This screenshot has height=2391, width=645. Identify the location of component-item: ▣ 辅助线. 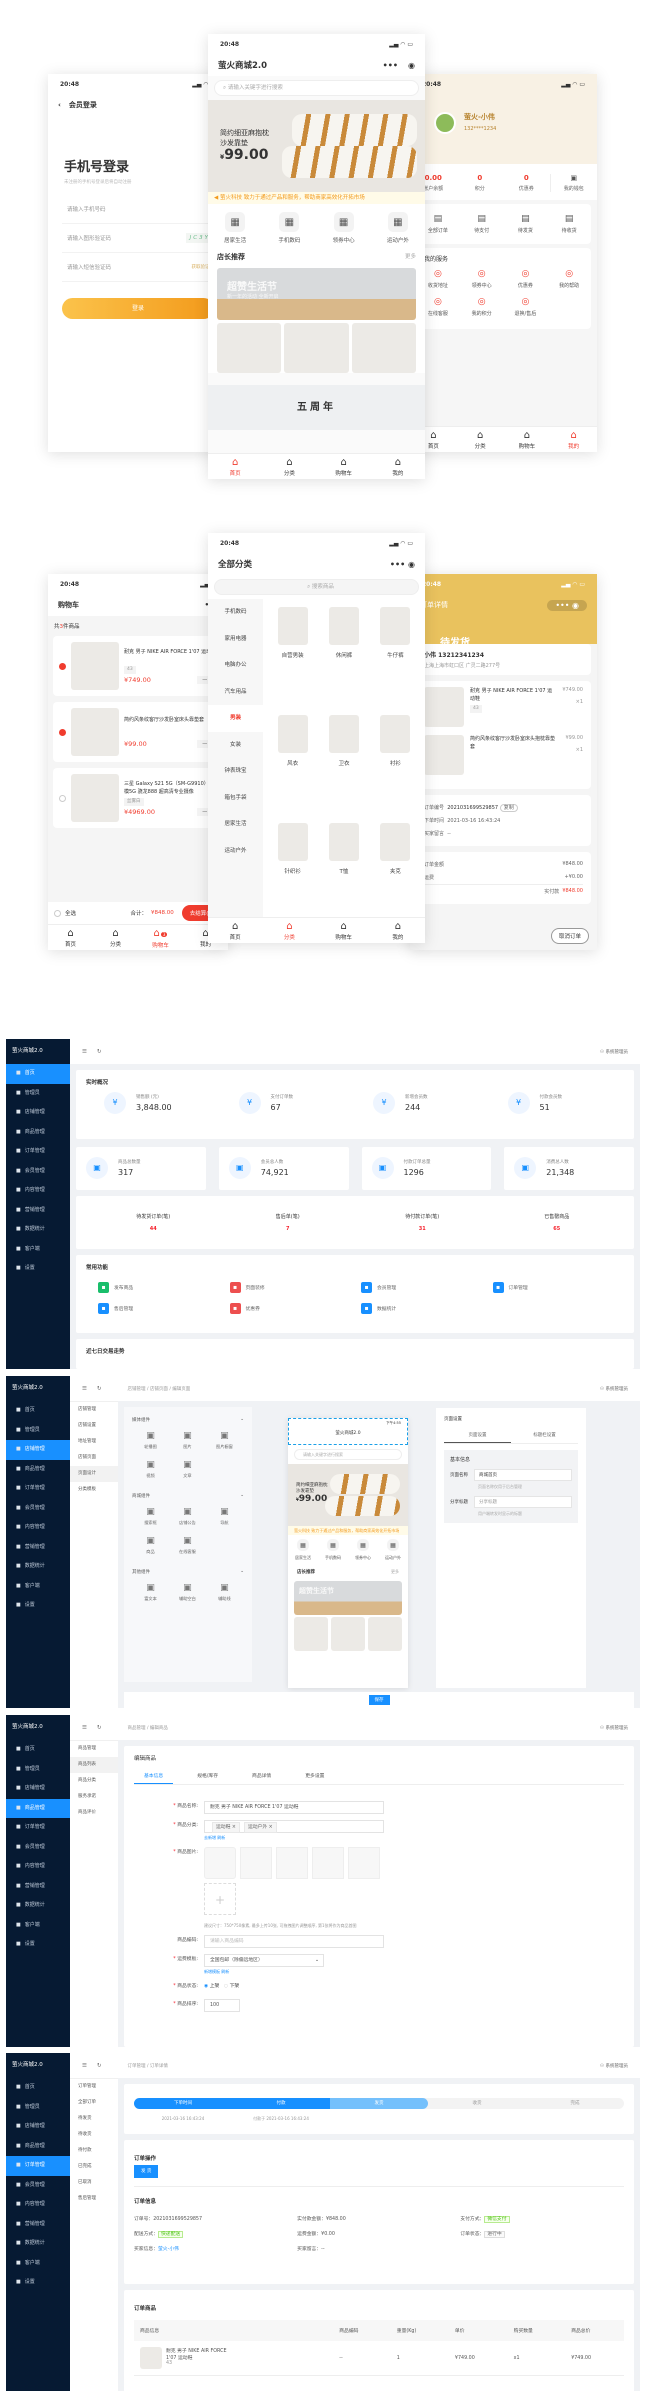
(224, 1592).